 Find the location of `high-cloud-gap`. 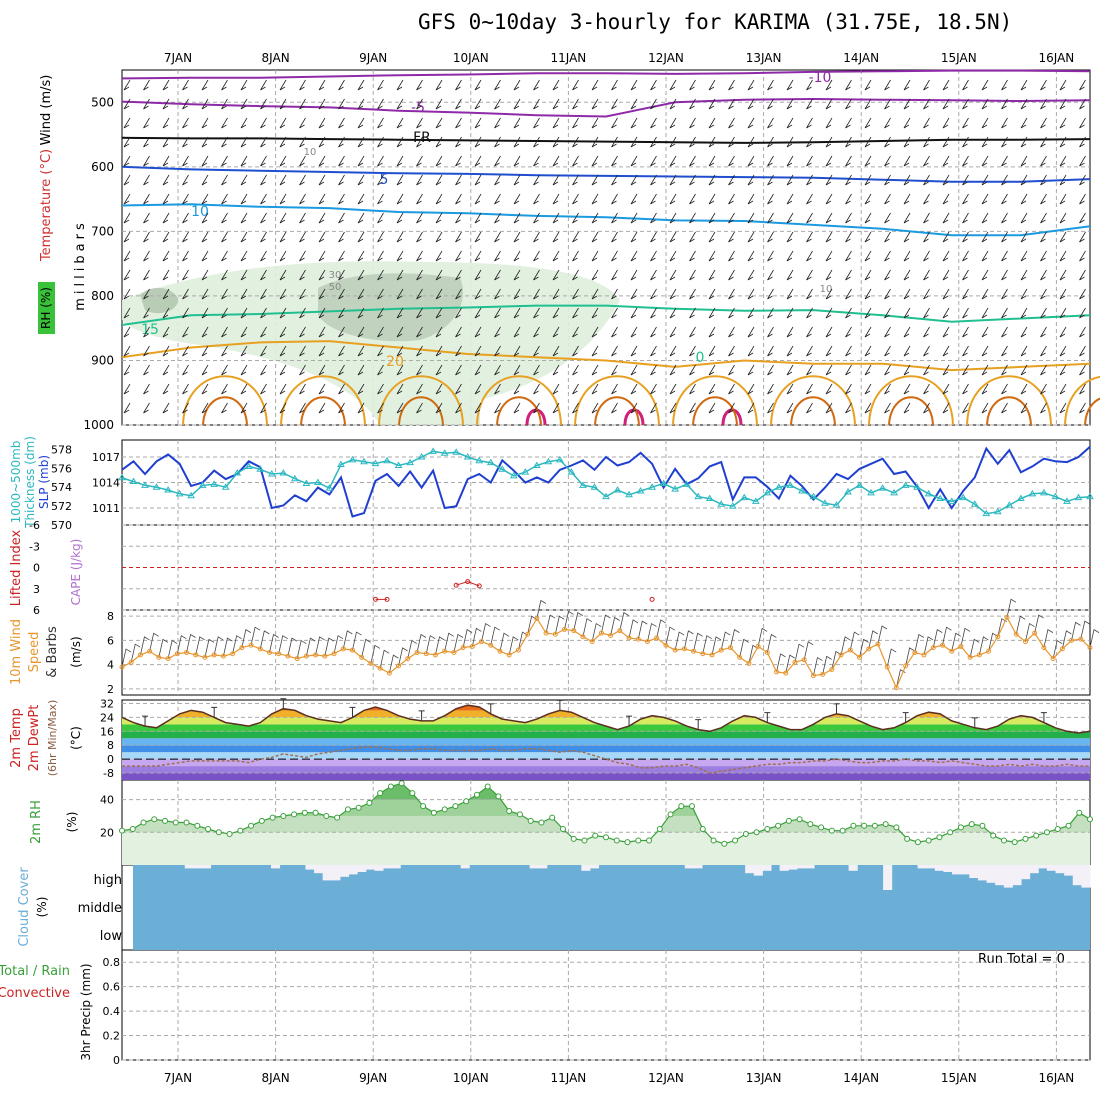

high-cloud-gap is located at coordinates (275, 867).